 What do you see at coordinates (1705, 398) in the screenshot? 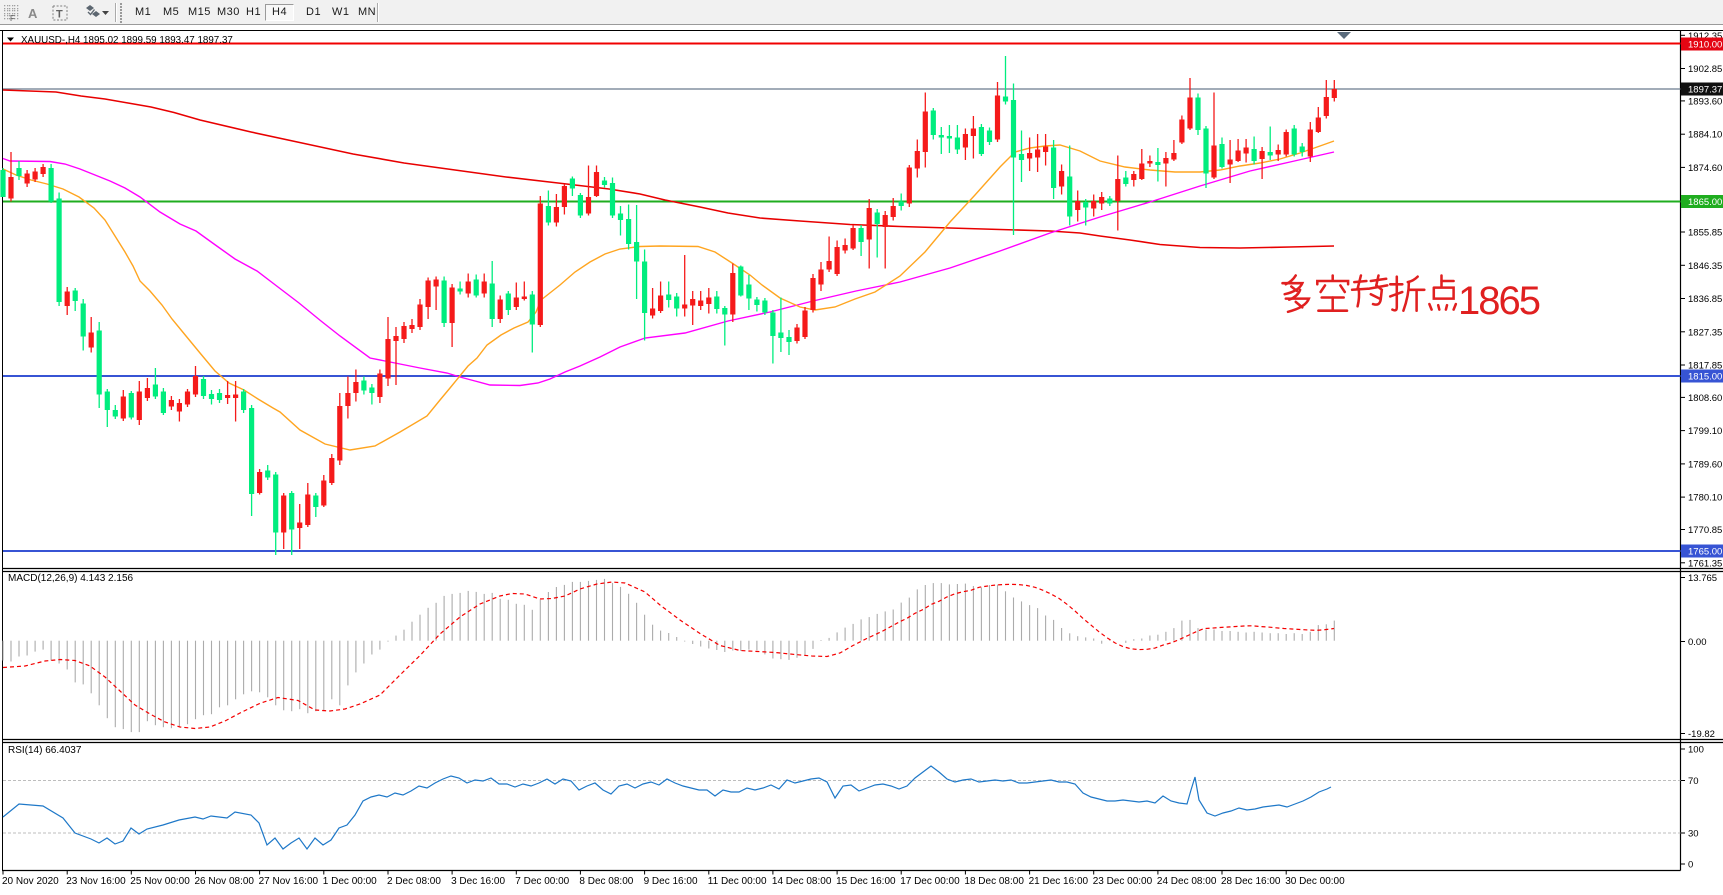
I see `svg-text: 1808.60` at bounding box center [1705, 398].